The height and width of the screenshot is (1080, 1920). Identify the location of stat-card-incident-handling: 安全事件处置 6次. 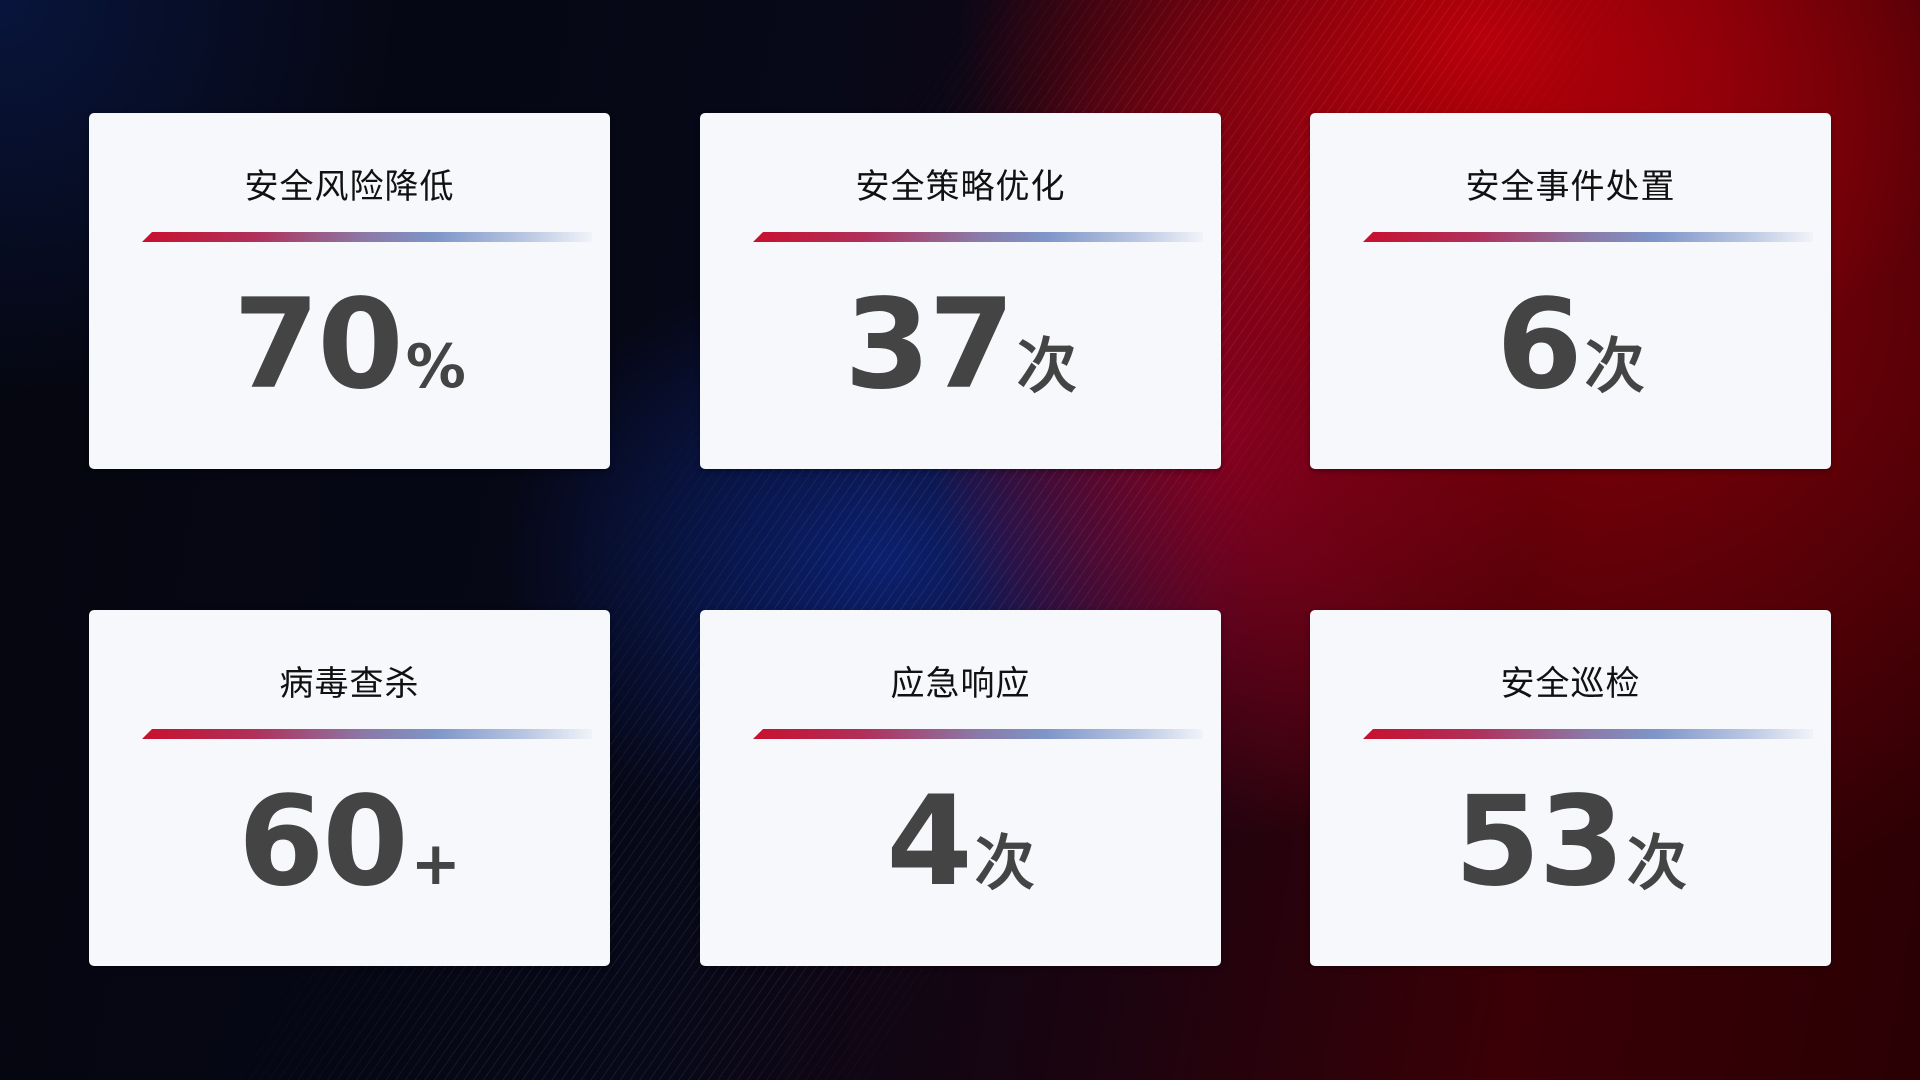
(1570, 291).